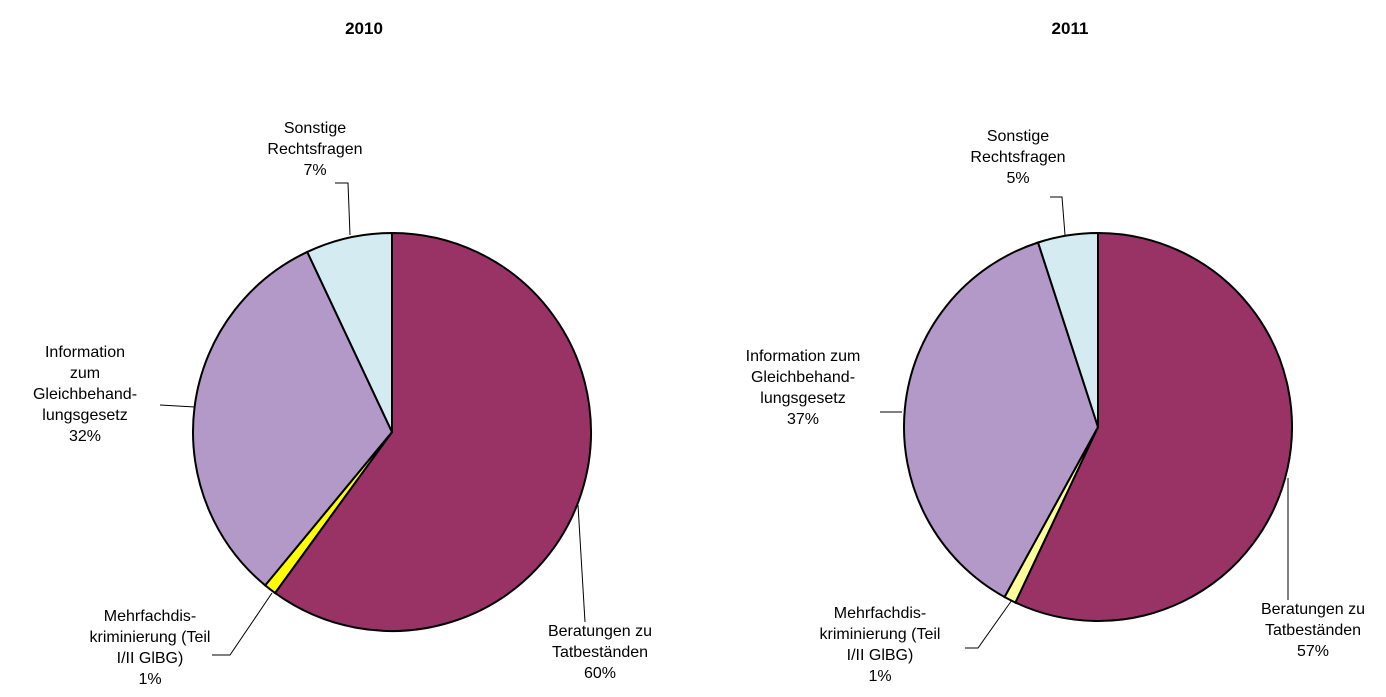 The height and width of the screenshot is (697, 1386). I want to click on slice-percent: 37%, so click(803, 419).